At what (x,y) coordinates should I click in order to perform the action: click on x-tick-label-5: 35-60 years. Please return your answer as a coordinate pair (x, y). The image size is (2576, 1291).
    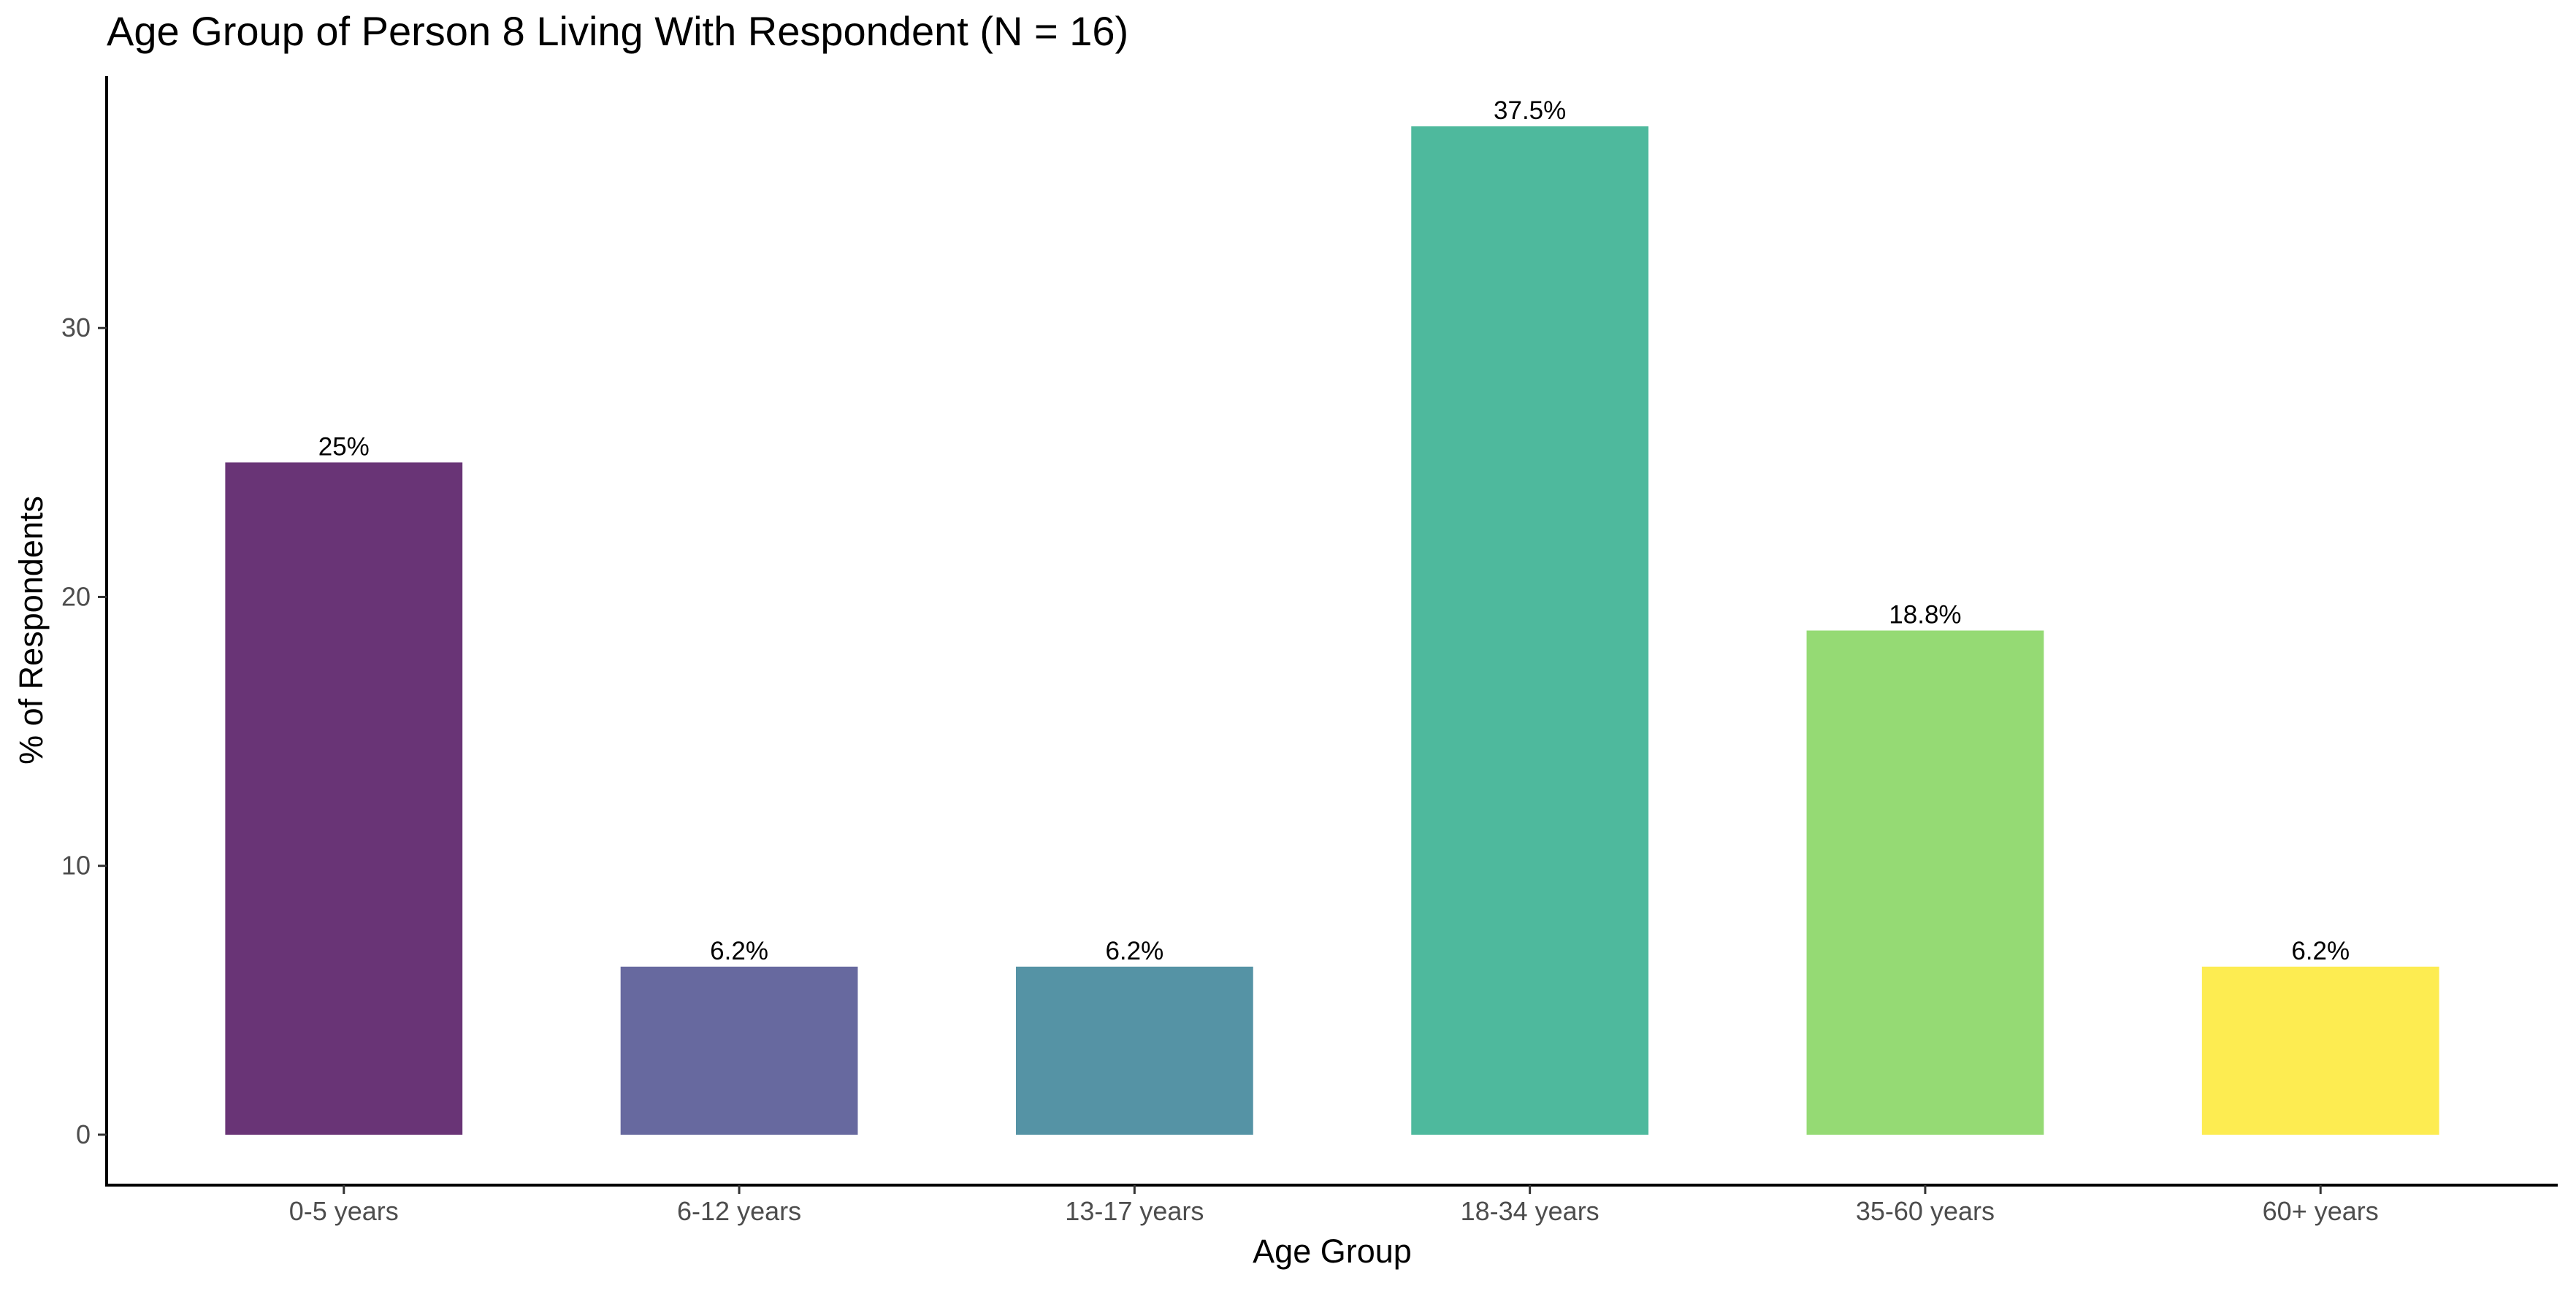
    Looking at the image, I should click on (1925, 1211).